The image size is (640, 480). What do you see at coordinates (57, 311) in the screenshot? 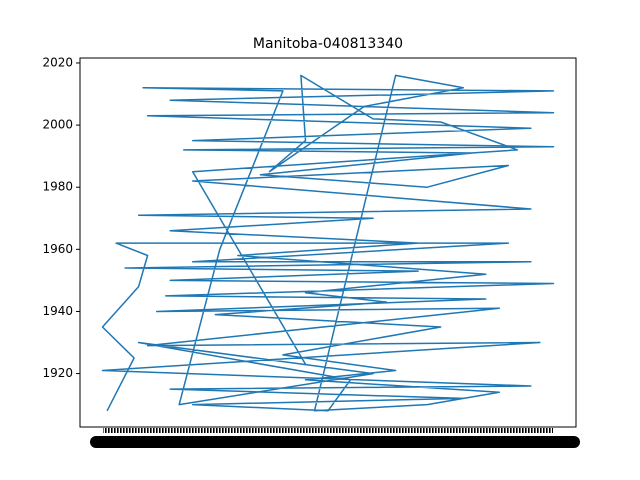
I see `y-tick-label: 1940` at bounding box center [57, 311].